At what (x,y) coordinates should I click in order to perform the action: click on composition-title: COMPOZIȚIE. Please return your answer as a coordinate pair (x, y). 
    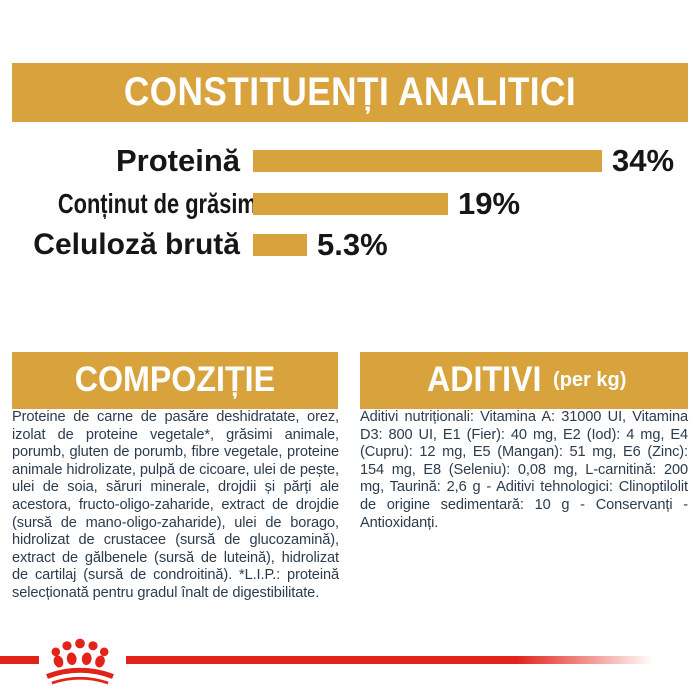
    Looking at the image, I should click on (175, 379).